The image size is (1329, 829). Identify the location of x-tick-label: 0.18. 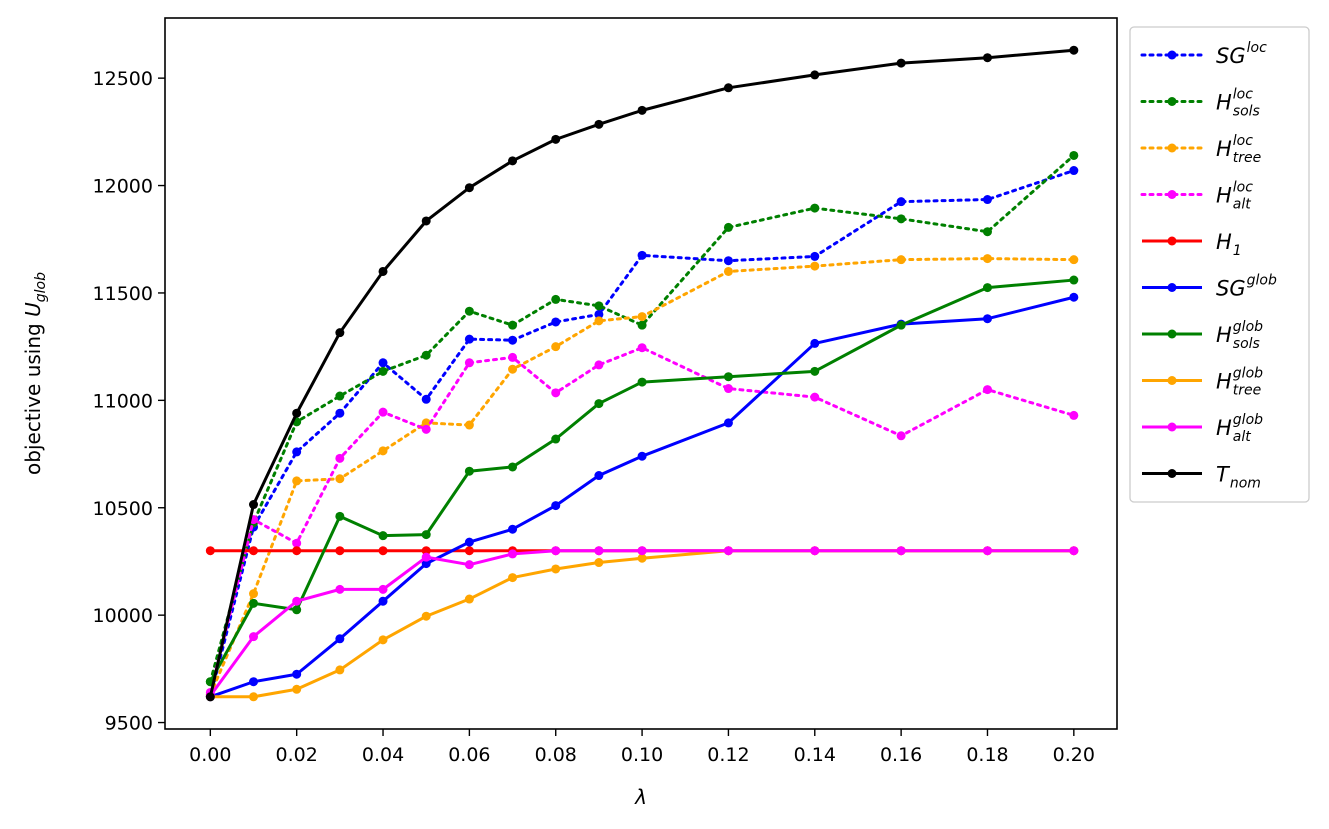
(987, 755).